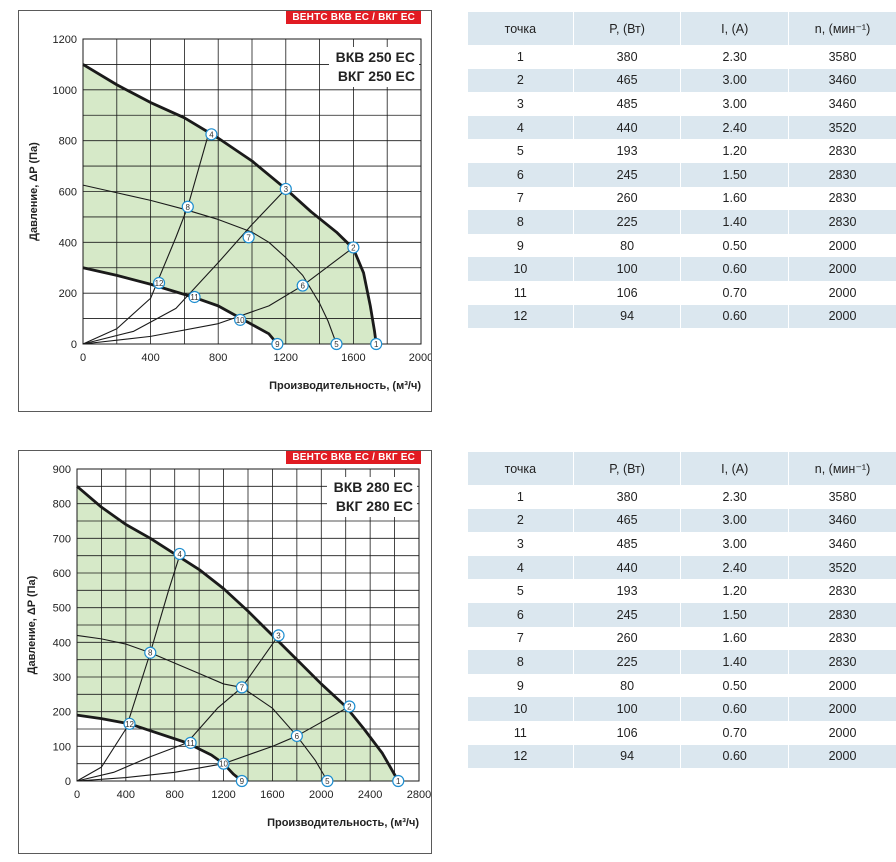  Describe the element at coordinates (626, 316) in the screenshot. I see `table-cell: 94` at that location.